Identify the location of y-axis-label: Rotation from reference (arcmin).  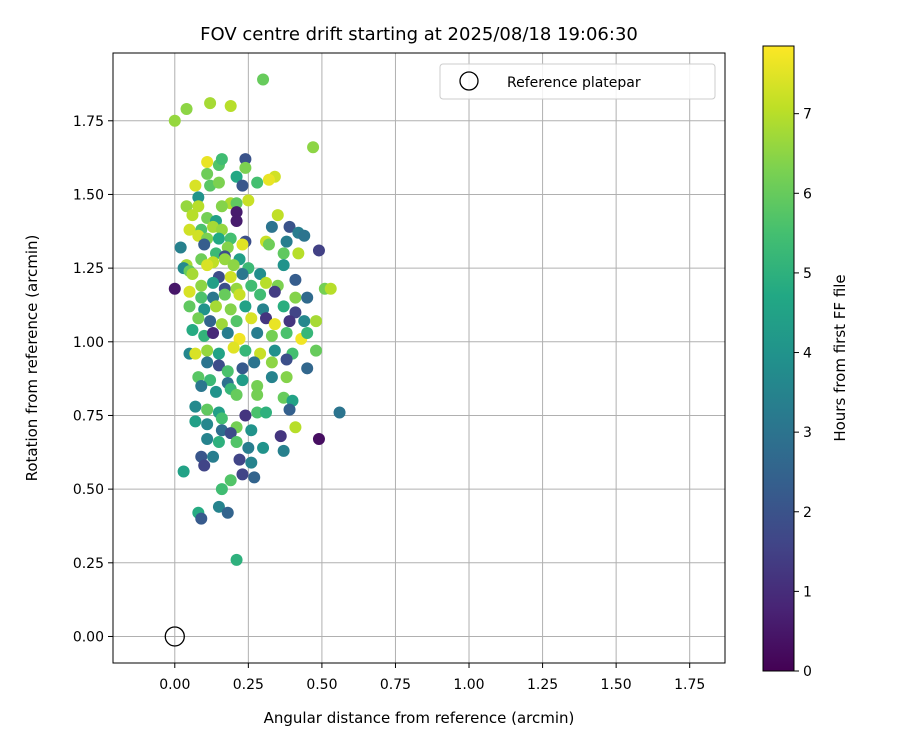
(32, 358).